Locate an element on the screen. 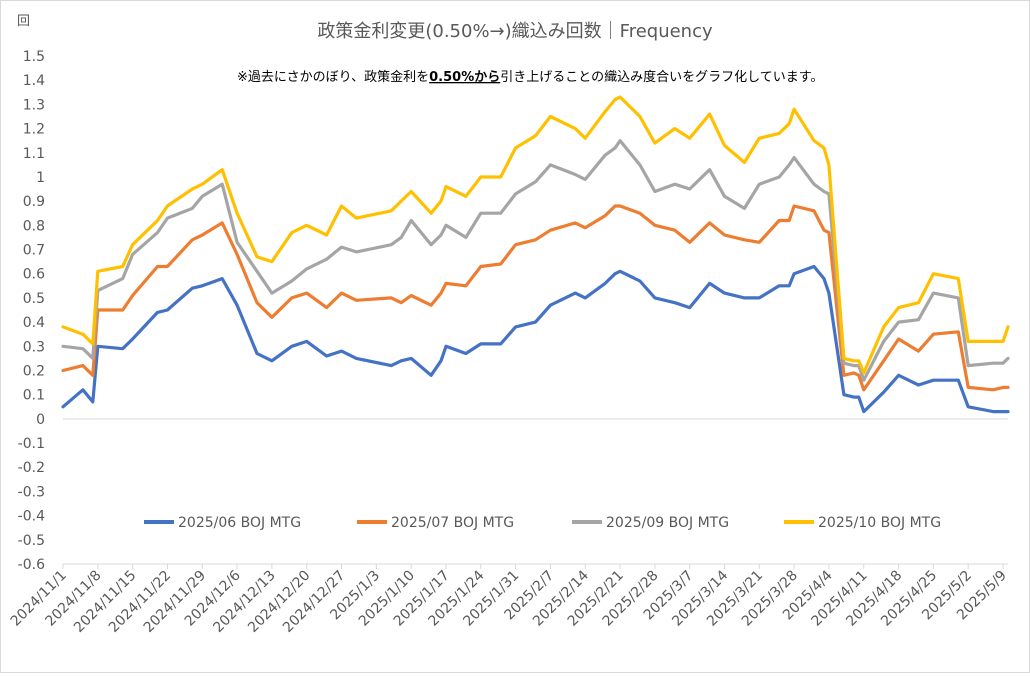  y-tick-label: 0.5 is located at coordinates (34, 299).